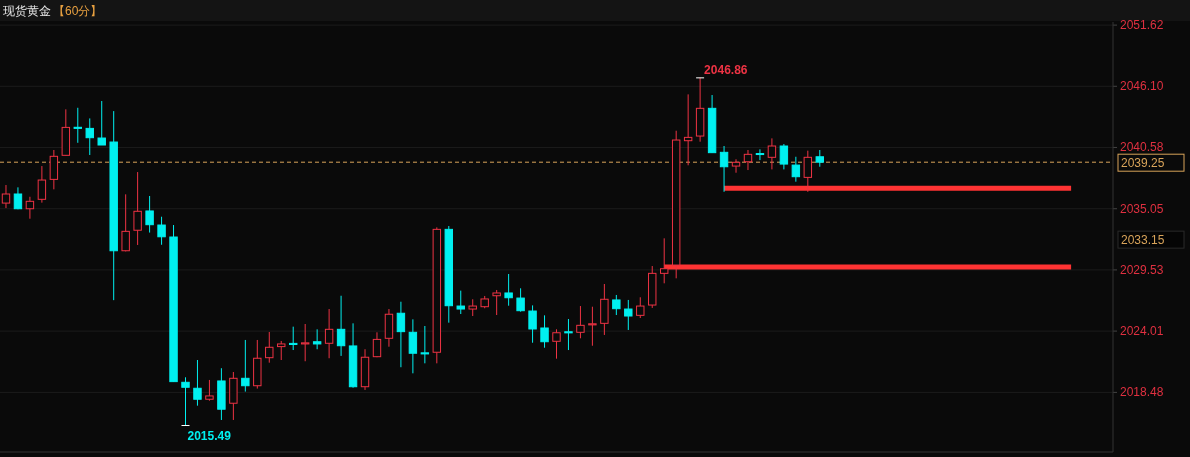 The image size is (1190, 457). Describe the element at coordinates (1142, 269) in the screenshot. I see `y-tick-label: 2029.53` at that location.